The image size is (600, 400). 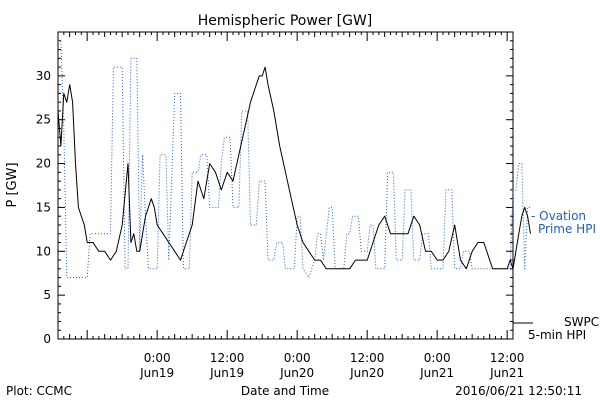 What do you see at coordinates (47, 339) in the screenshot?
I see `y-tick-label: 0` at bounding box center [47, 339].